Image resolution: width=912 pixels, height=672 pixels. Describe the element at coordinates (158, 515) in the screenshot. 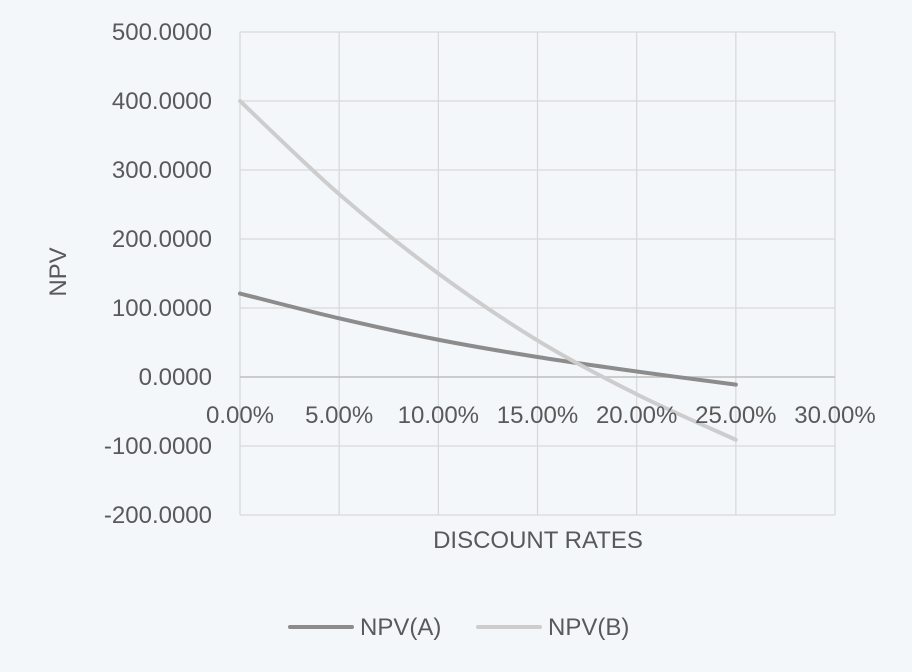

I see `y-tick-label: -200.0000` at that location.